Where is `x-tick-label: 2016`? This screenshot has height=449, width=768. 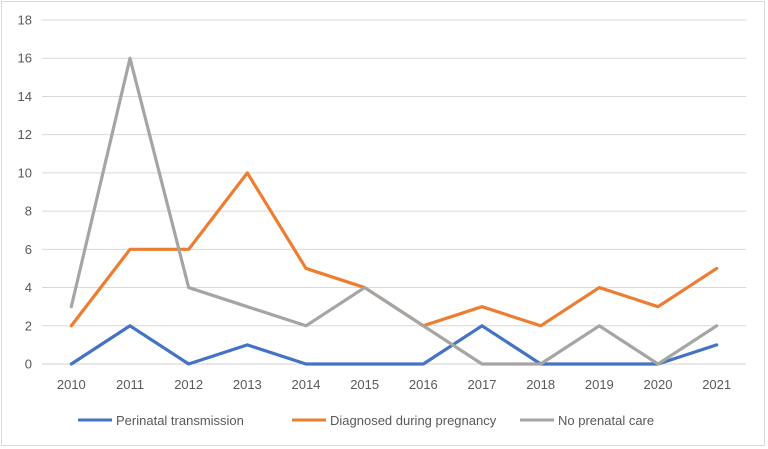
x-tick-label: 2016 is located at coordinates (423, 384).